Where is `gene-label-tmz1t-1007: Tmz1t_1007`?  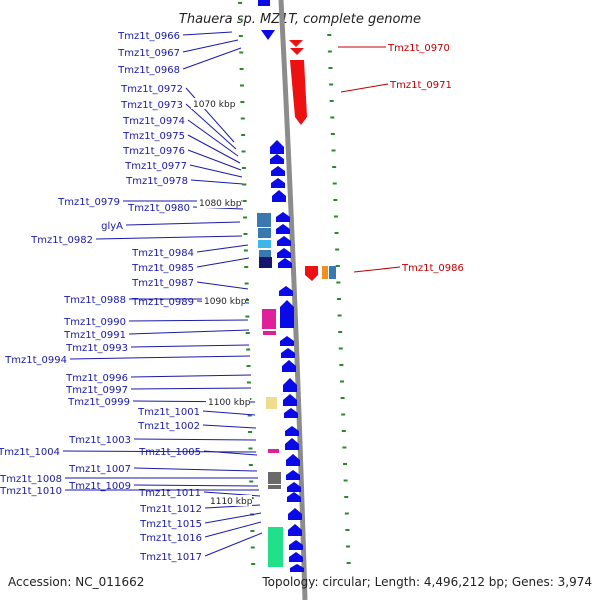 gene-label-tmz1t-1007: Tmz1t_1007 is located at coordinates (99, 469).